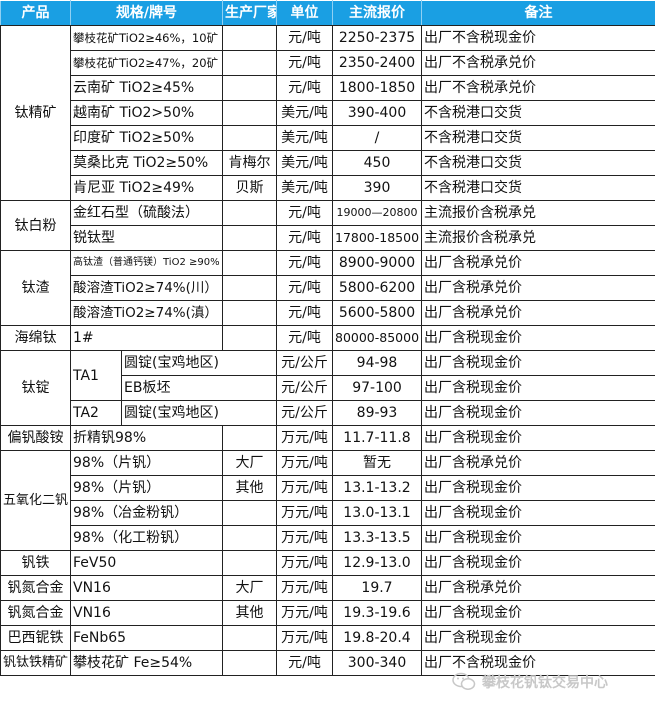 This screenshot has width=655, height=712. What do you see at coordinates (328, 188) in the screenshot?
I see `table-row: 肯尼亚 TiO2≥49% 贝斯 美元/吨 390 不含税港口交货` at bounding box center [328, 188].